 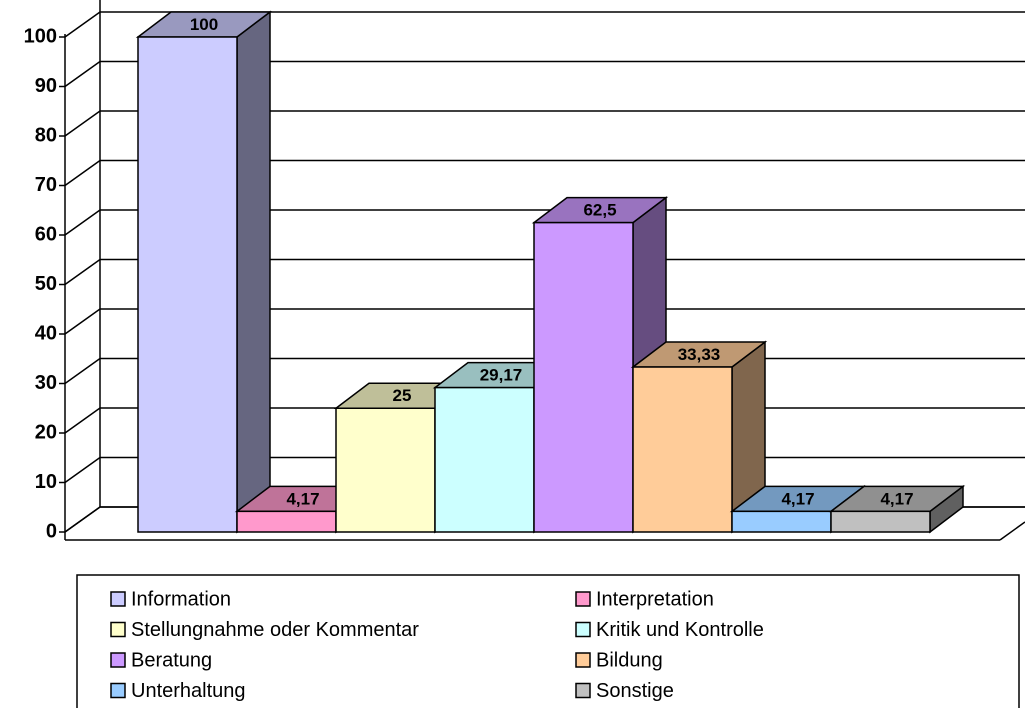 I want to click on y-tick-label: 20, so click(x=46, y=432).